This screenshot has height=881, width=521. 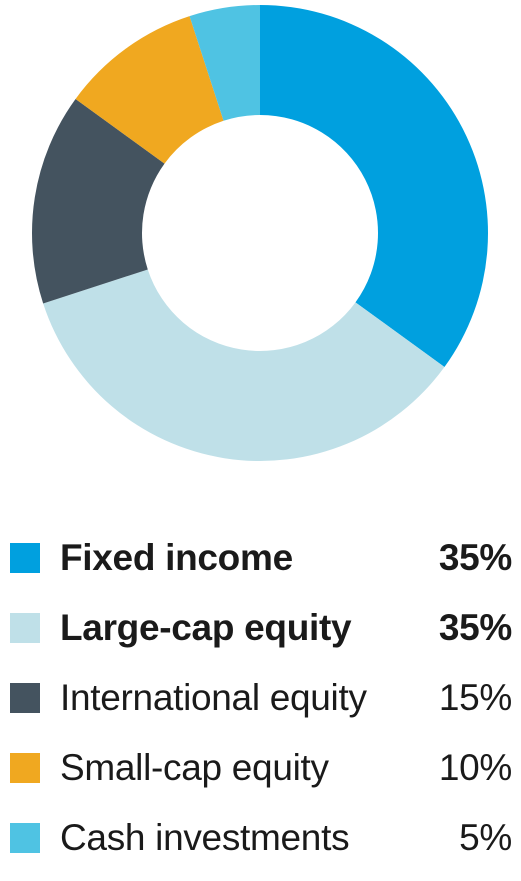 What do you see at coordinates (25, 557) in the screenshot?
I see `legend-swatch-fixed-income` at bounding box center [25, 557].